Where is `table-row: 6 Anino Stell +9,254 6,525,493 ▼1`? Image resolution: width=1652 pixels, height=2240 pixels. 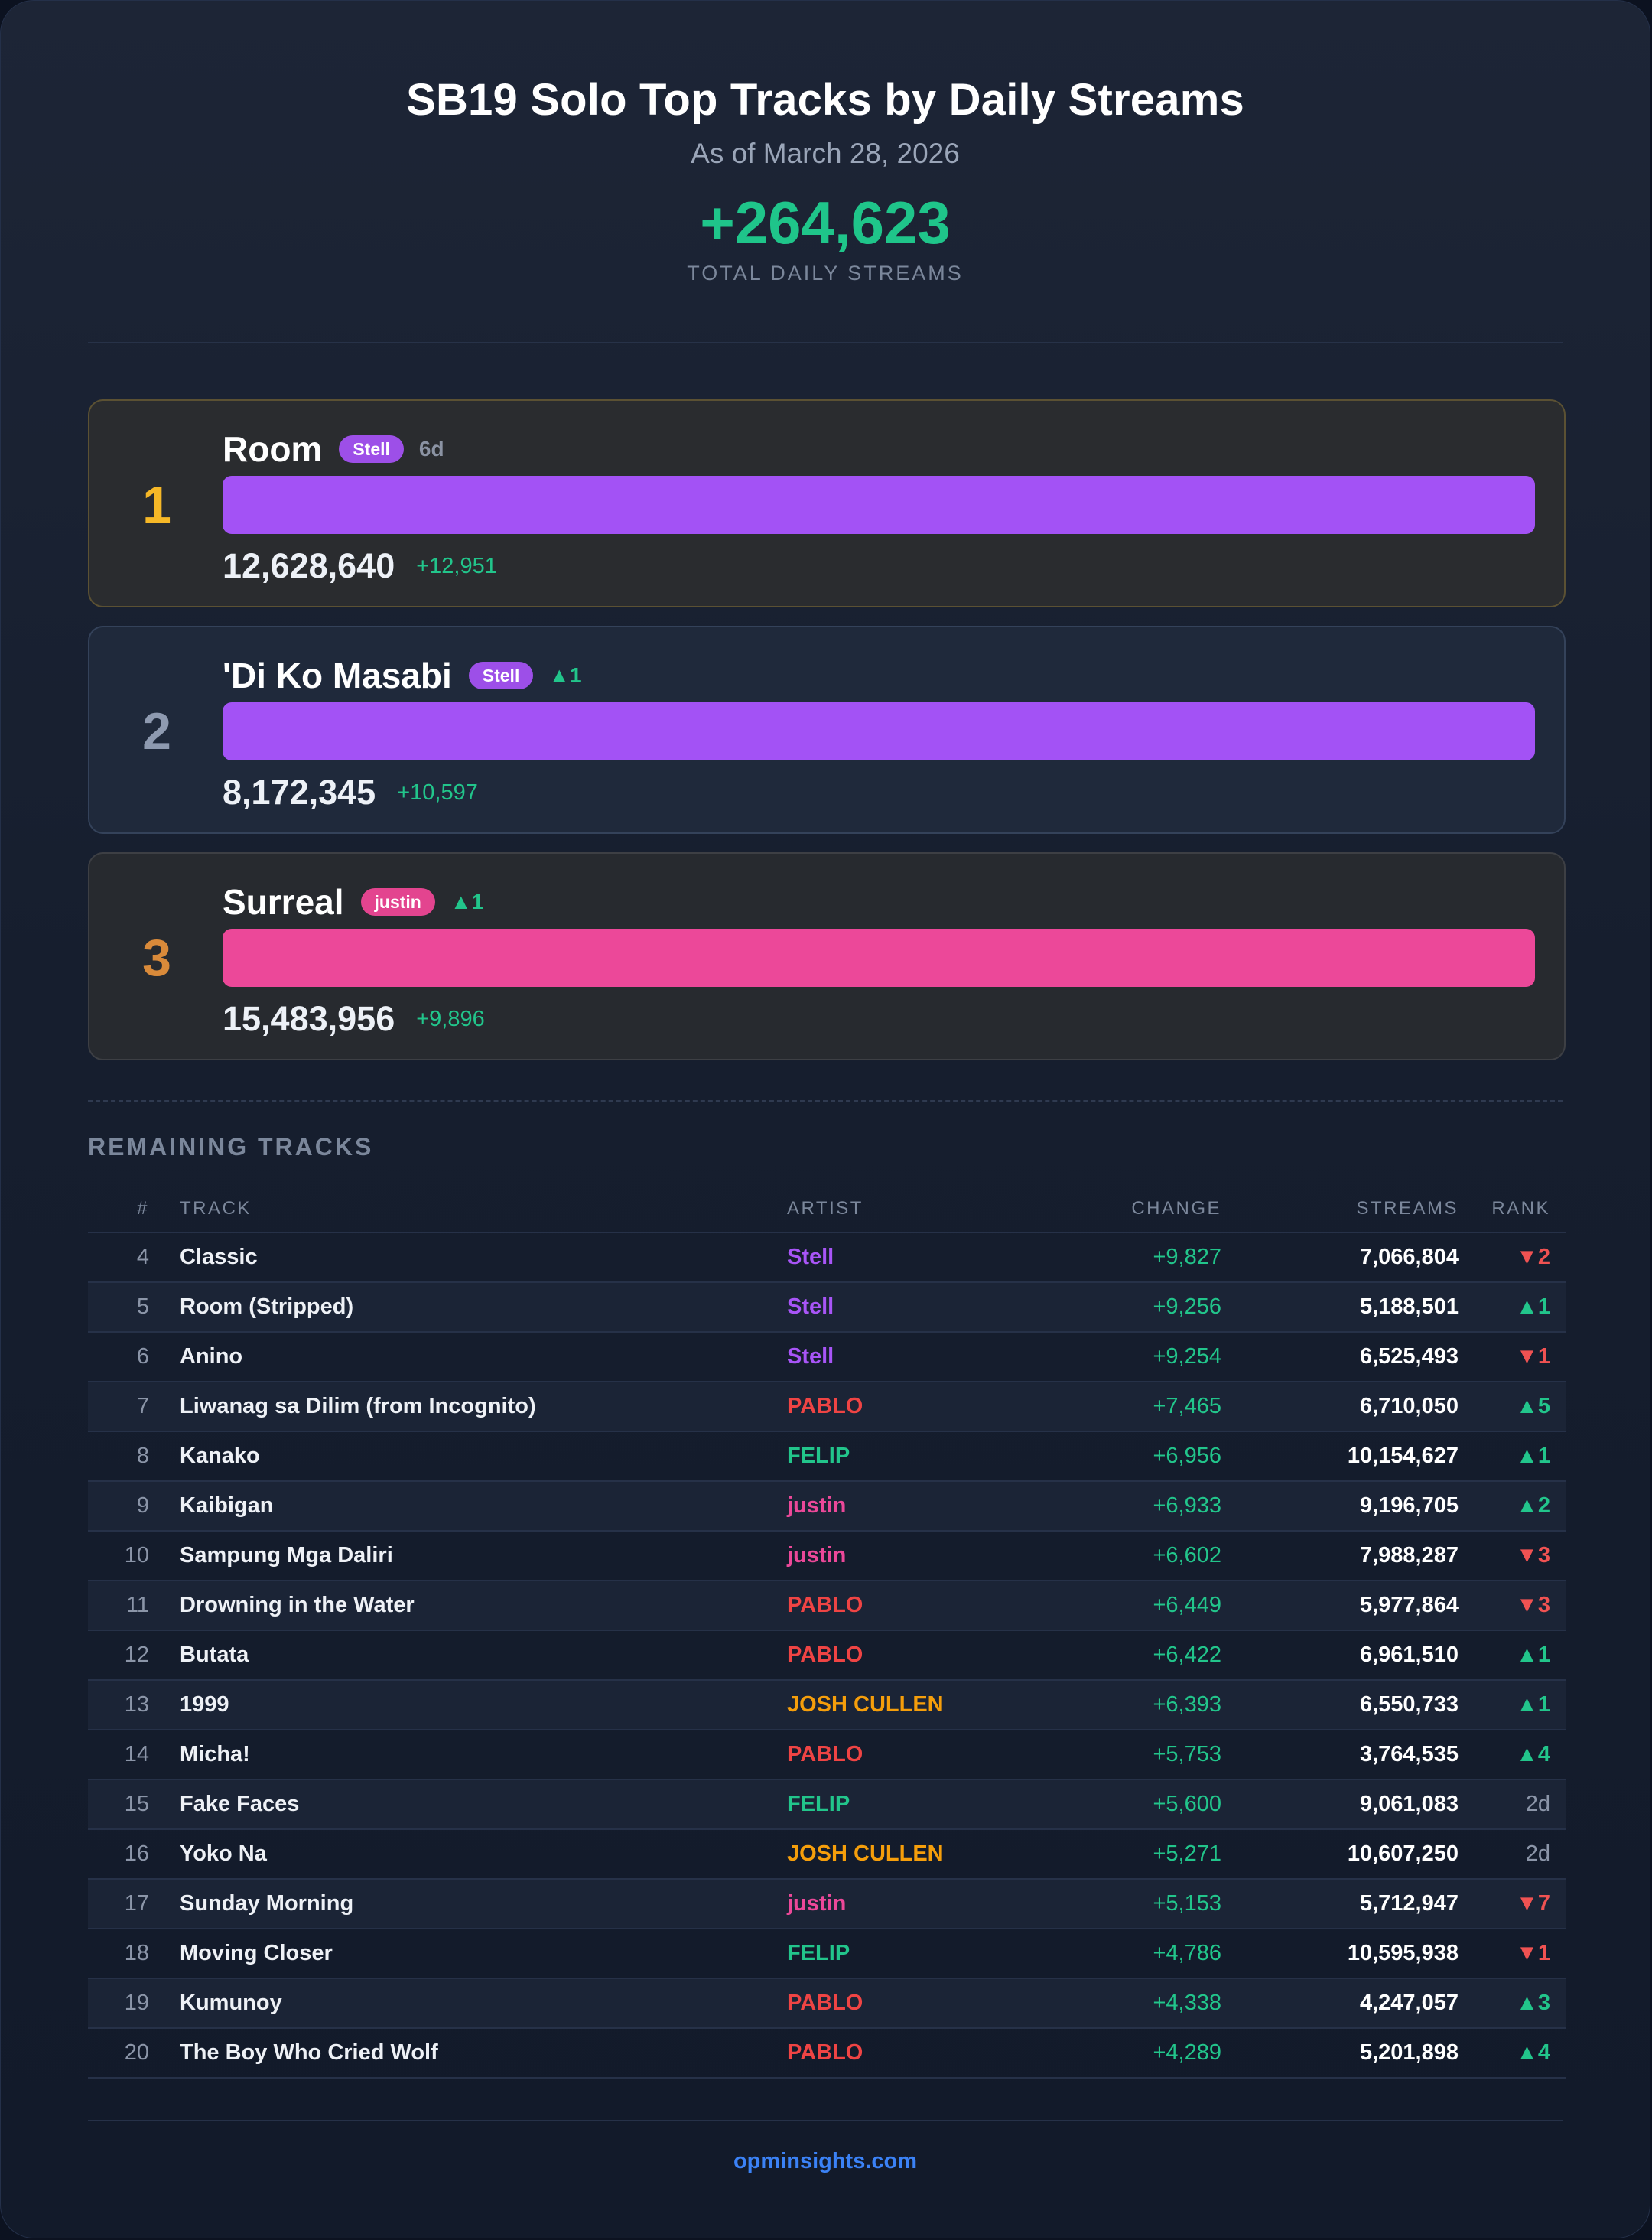 table-row: 6 Anino Stell +9,254 6,525,493 ▼1 is located at coordinates (827, 1357).